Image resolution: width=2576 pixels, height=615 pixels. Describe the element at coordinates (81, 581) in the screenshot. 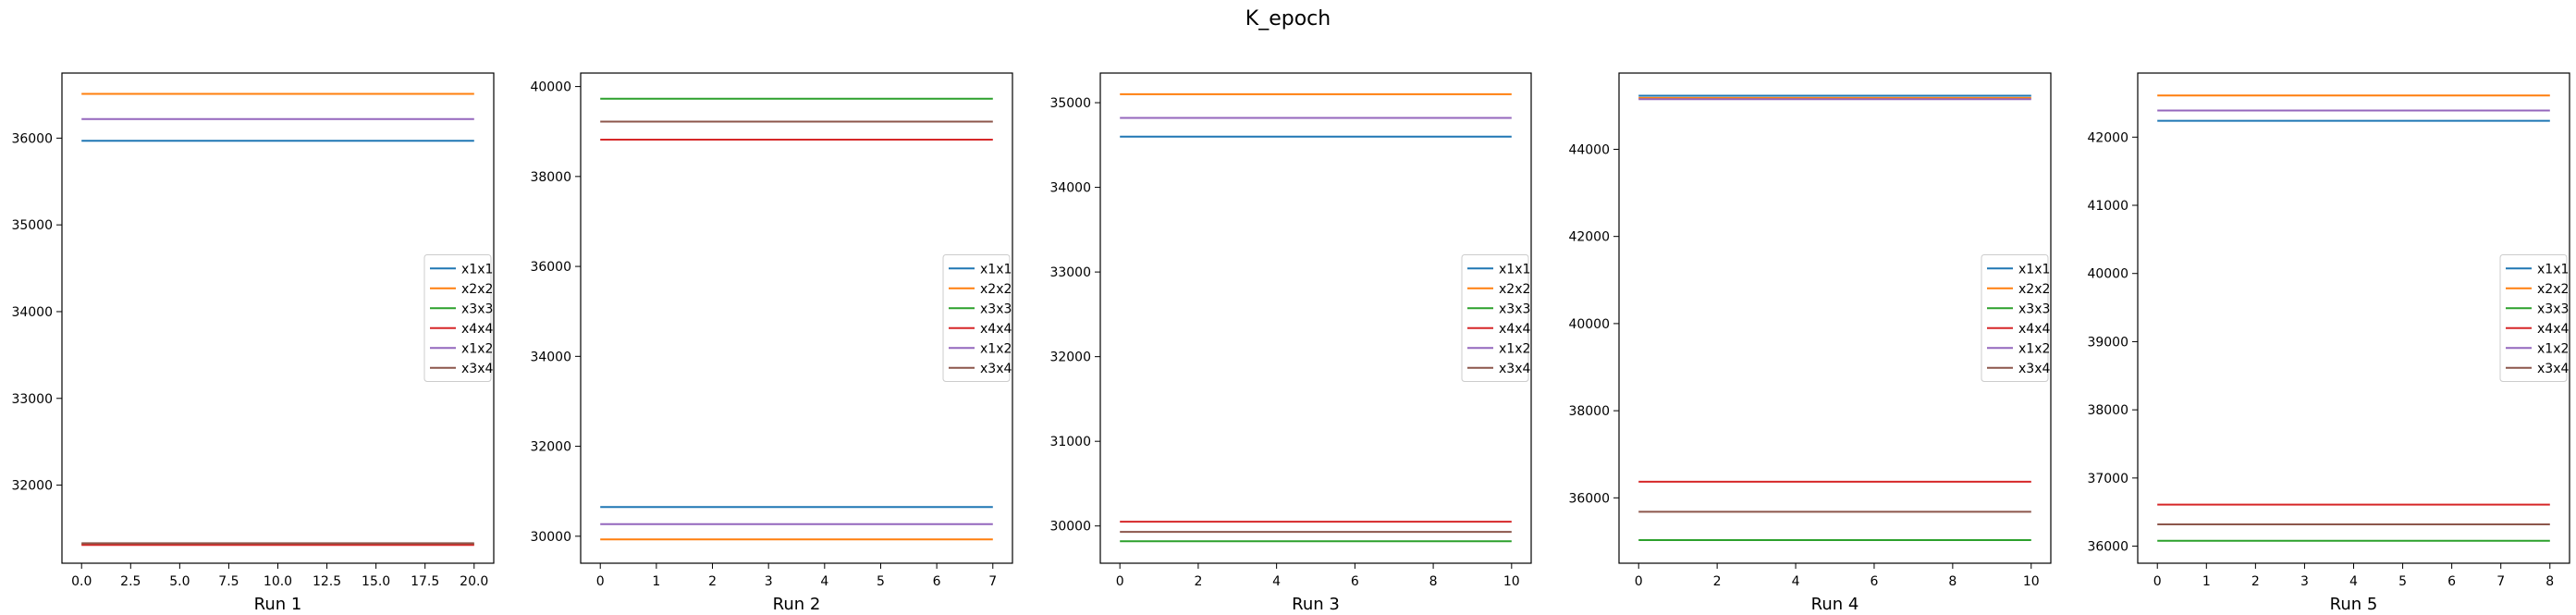

I see `x-tick-label: 0.0` at that location.